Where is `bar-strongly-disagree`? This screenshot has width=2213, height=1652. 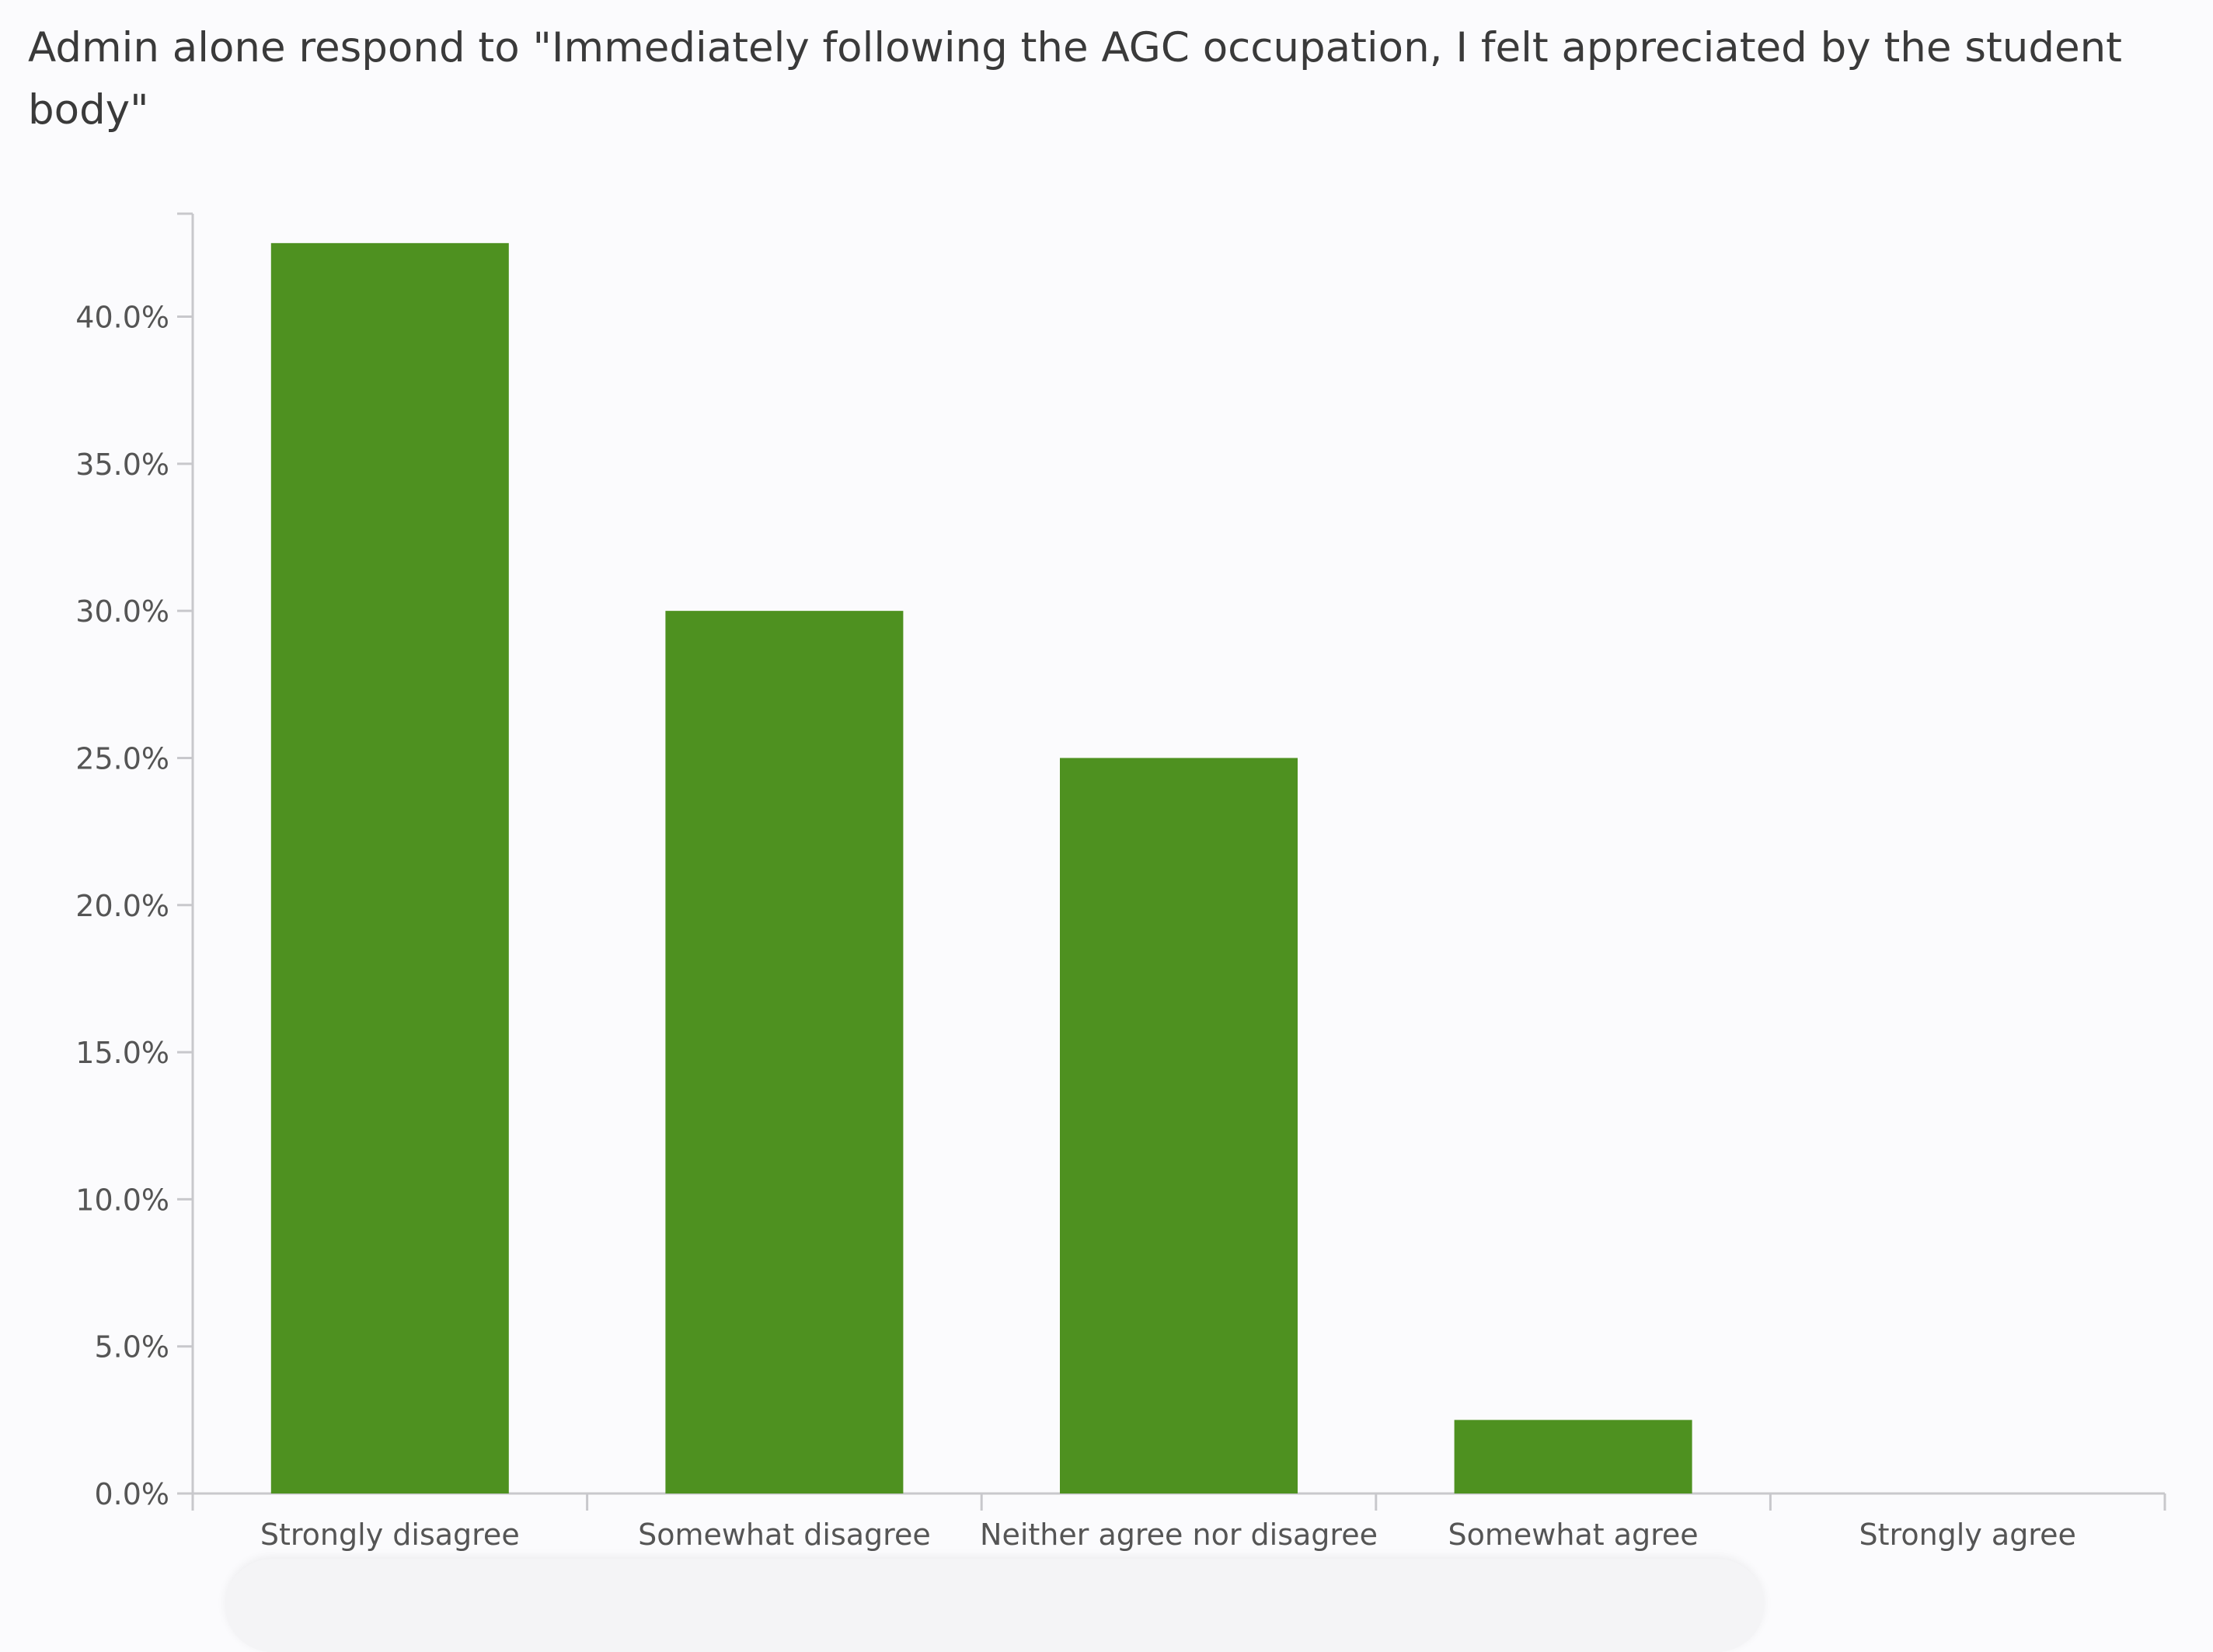
bar-strongly-disagree is located at coordinates (389, 867).